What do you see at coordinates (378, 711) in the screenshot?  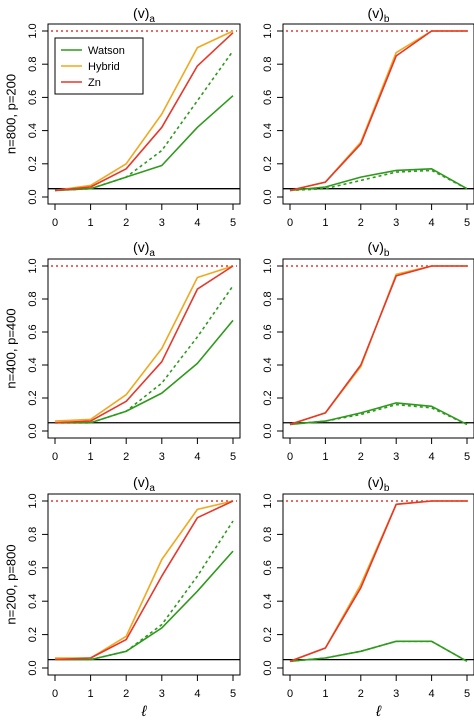 I see `x-axis-title: ℓ` at bounding box center [378, 711].